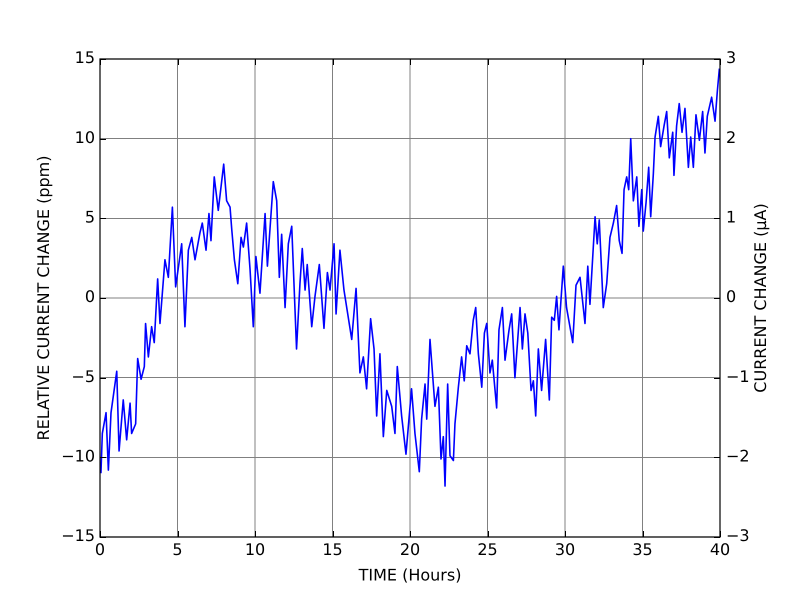 Image resolution: width=800 pixels, height=597 pixels. Describe the element at coordinates (255, 549) in the screenshot. I see `x-tick-label: 10` at that location.